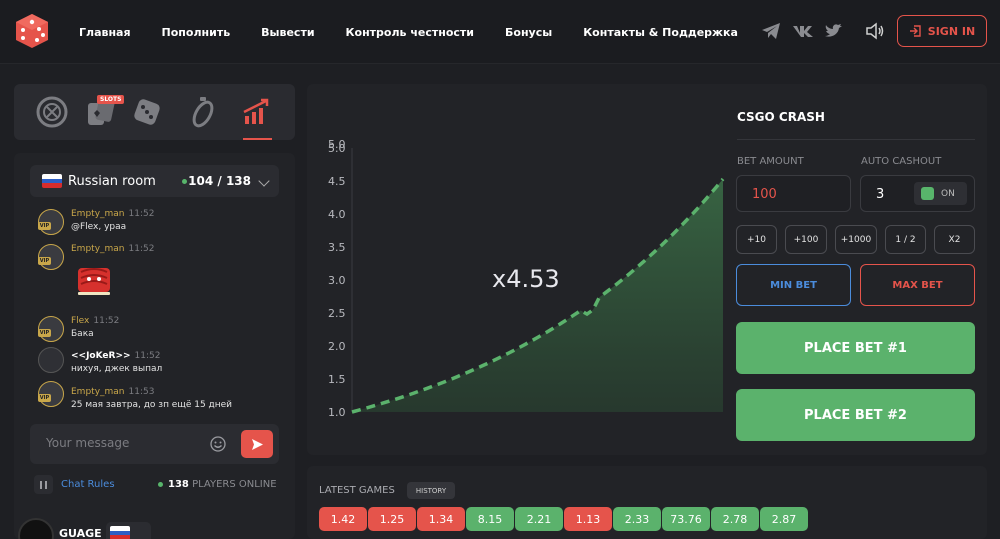  Describe the element at coordinates (95, 321) in the screenshot. I see `message-author: Flex 11:52` at that location.